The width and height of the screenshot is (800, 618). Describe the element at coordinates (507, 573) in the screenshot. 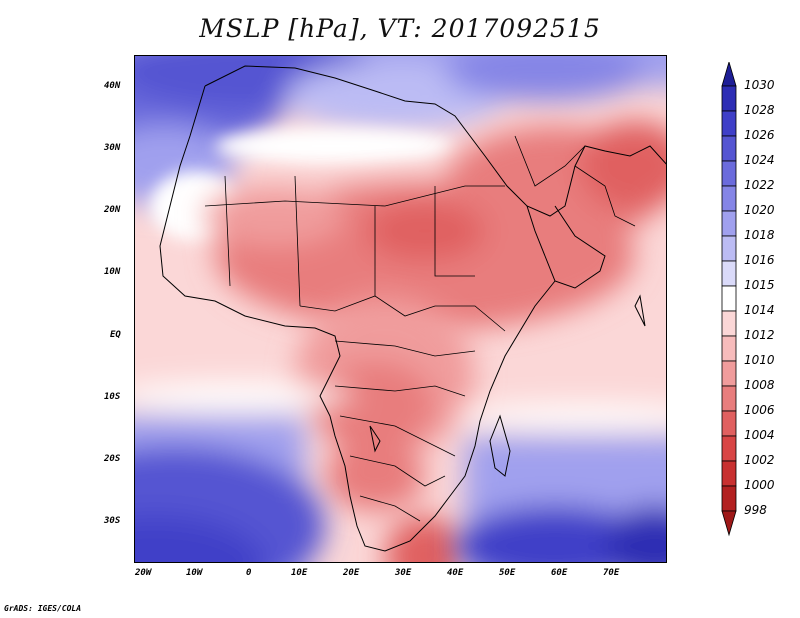

I see `lon-label: 50E` at that location.